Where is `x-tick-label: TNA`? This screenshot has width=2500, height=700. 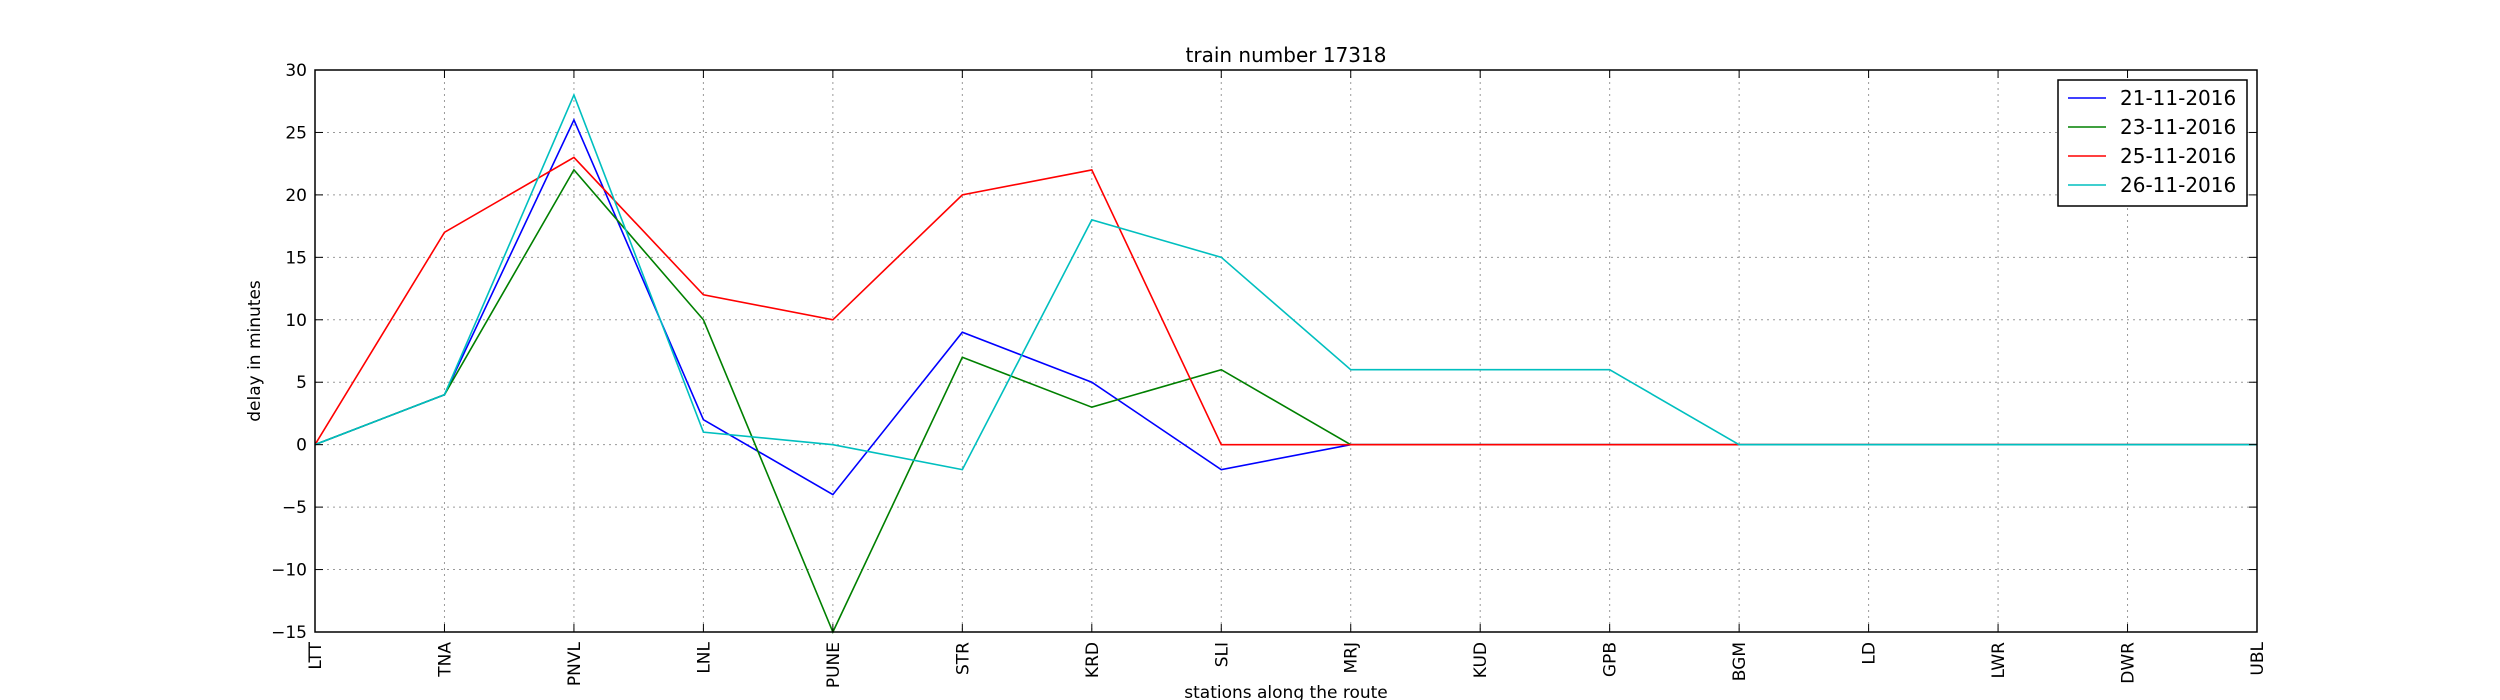 x-tick-label: TNA is located at coordinates (445, 660).